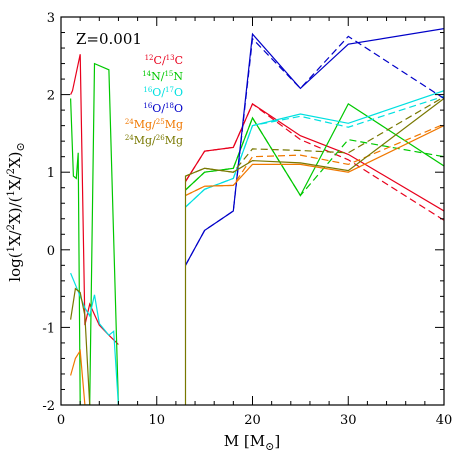 Image resolution: width=463 pixels, height=463 pixels. I want to click on legend-entry: 16O/18O, so click(163, 108).